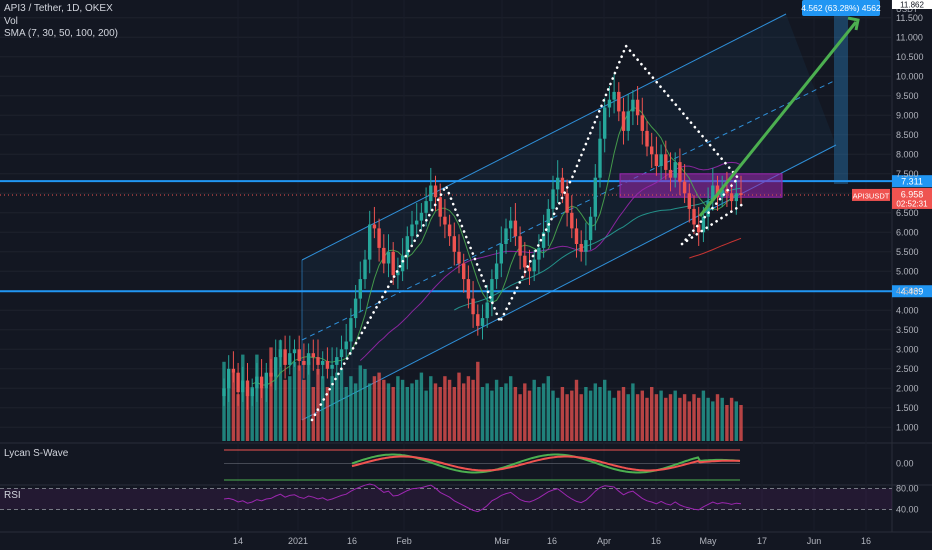 The width and height of the screenshot is (932, 550). What do you see at coordinates (907, 9) in the screenshot?
I see `price-axis-unit: USDT` at bounding box center [907, 9].